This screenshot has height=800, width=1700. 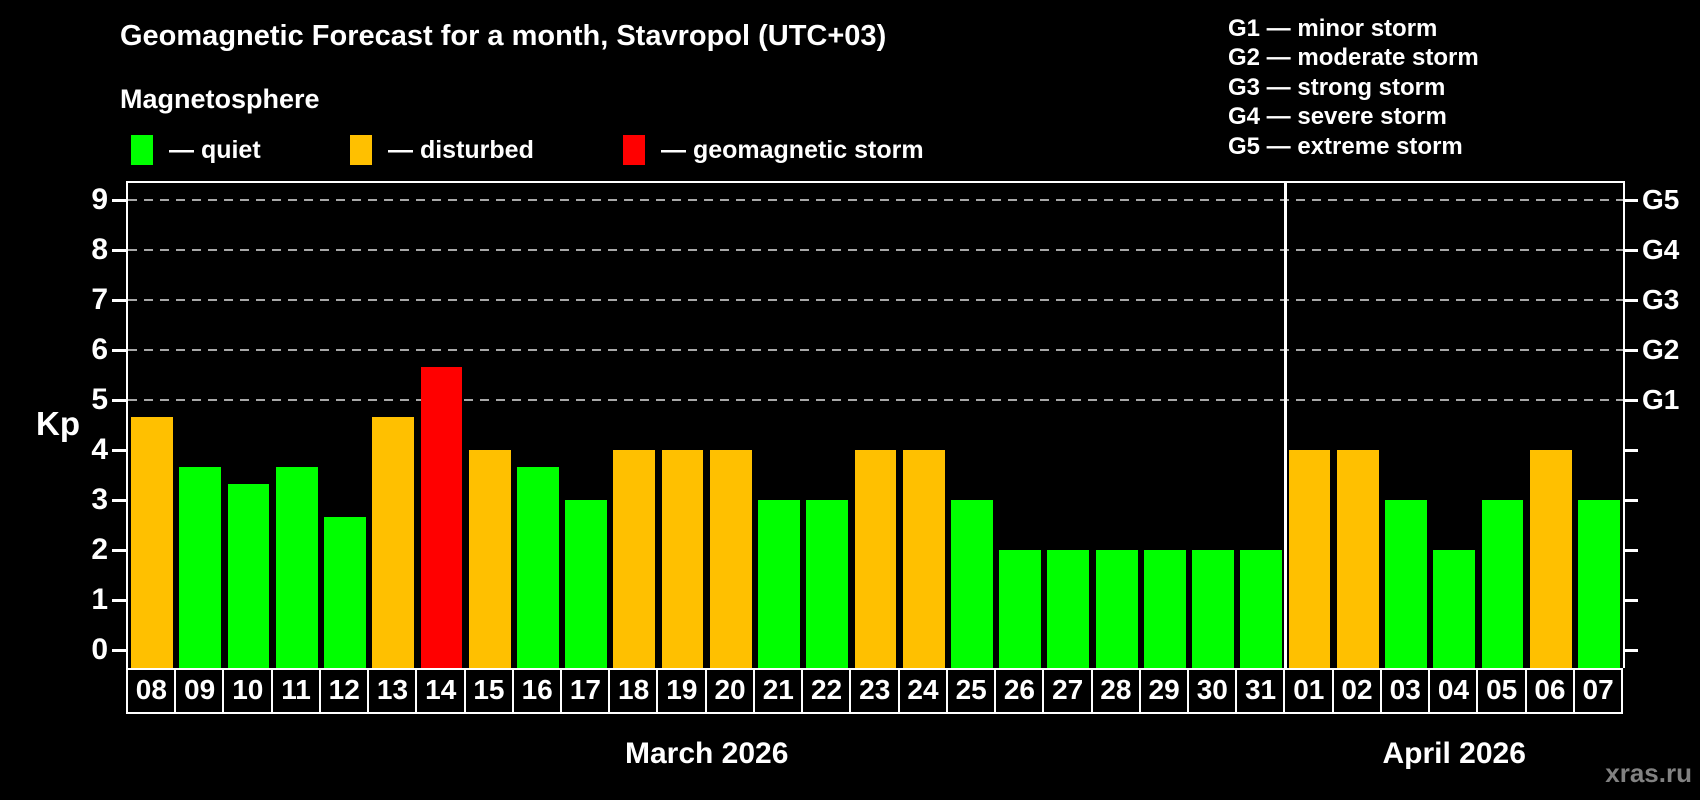 What do you see at coordinates (1019, 691) in the screenshot?
I see `date-cell-26: 26` at bounding box center [1019, 691].